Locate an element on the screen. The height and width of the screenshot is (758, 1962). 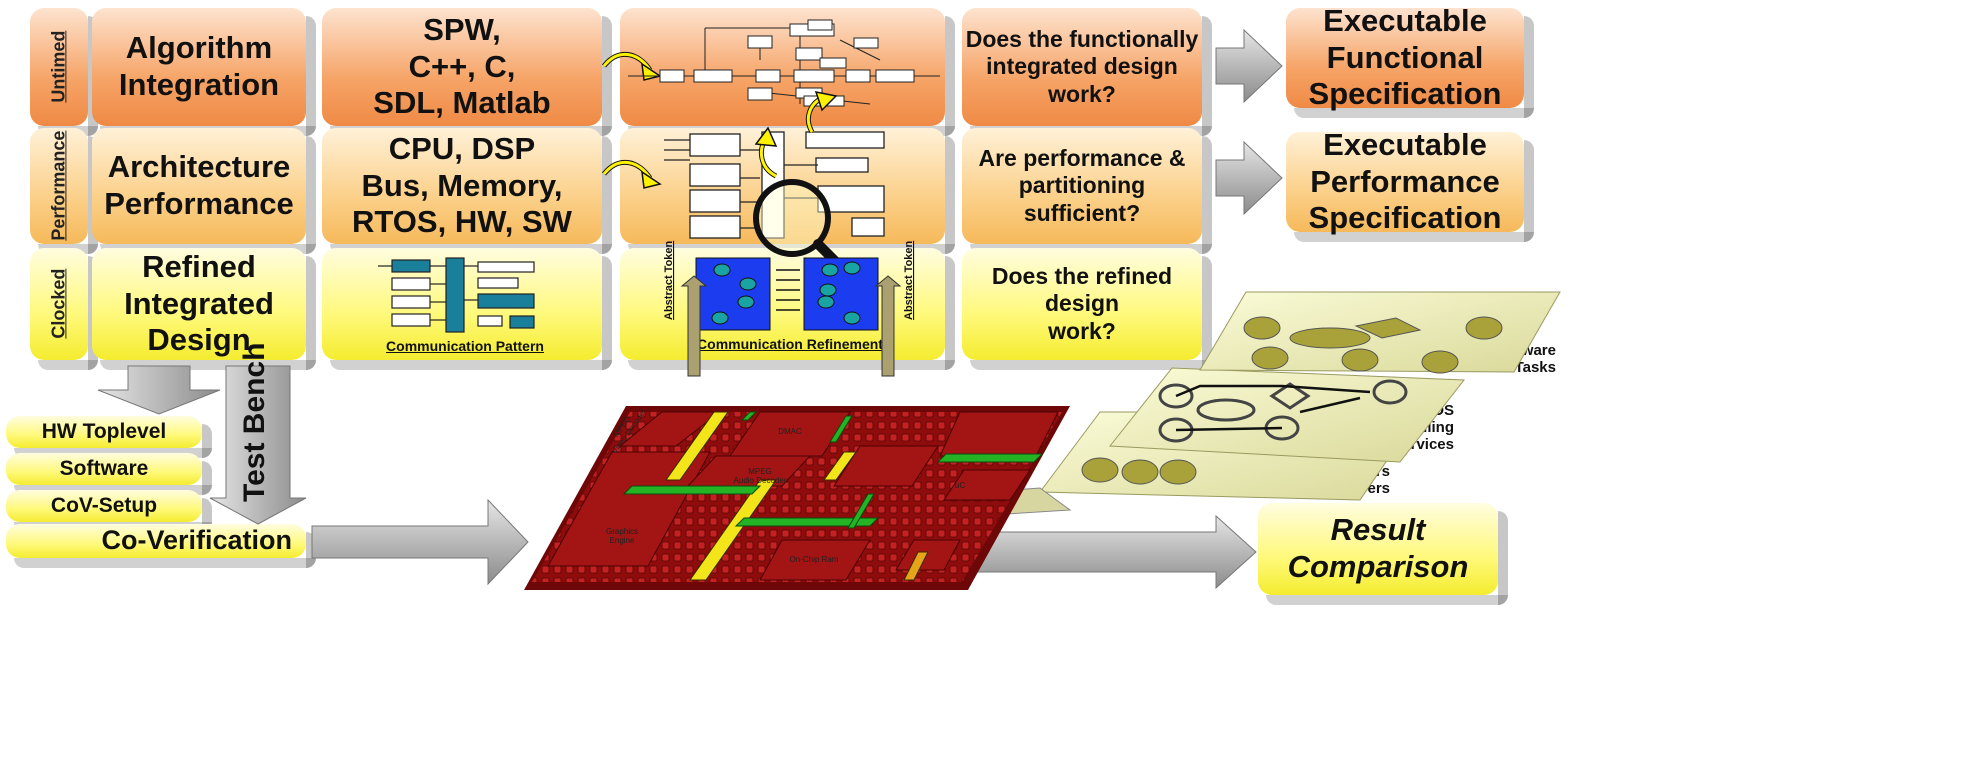
layer-drivers: CPU I/Os Drivers Bus I/F Drivers is located at coordinates (1329, 480).